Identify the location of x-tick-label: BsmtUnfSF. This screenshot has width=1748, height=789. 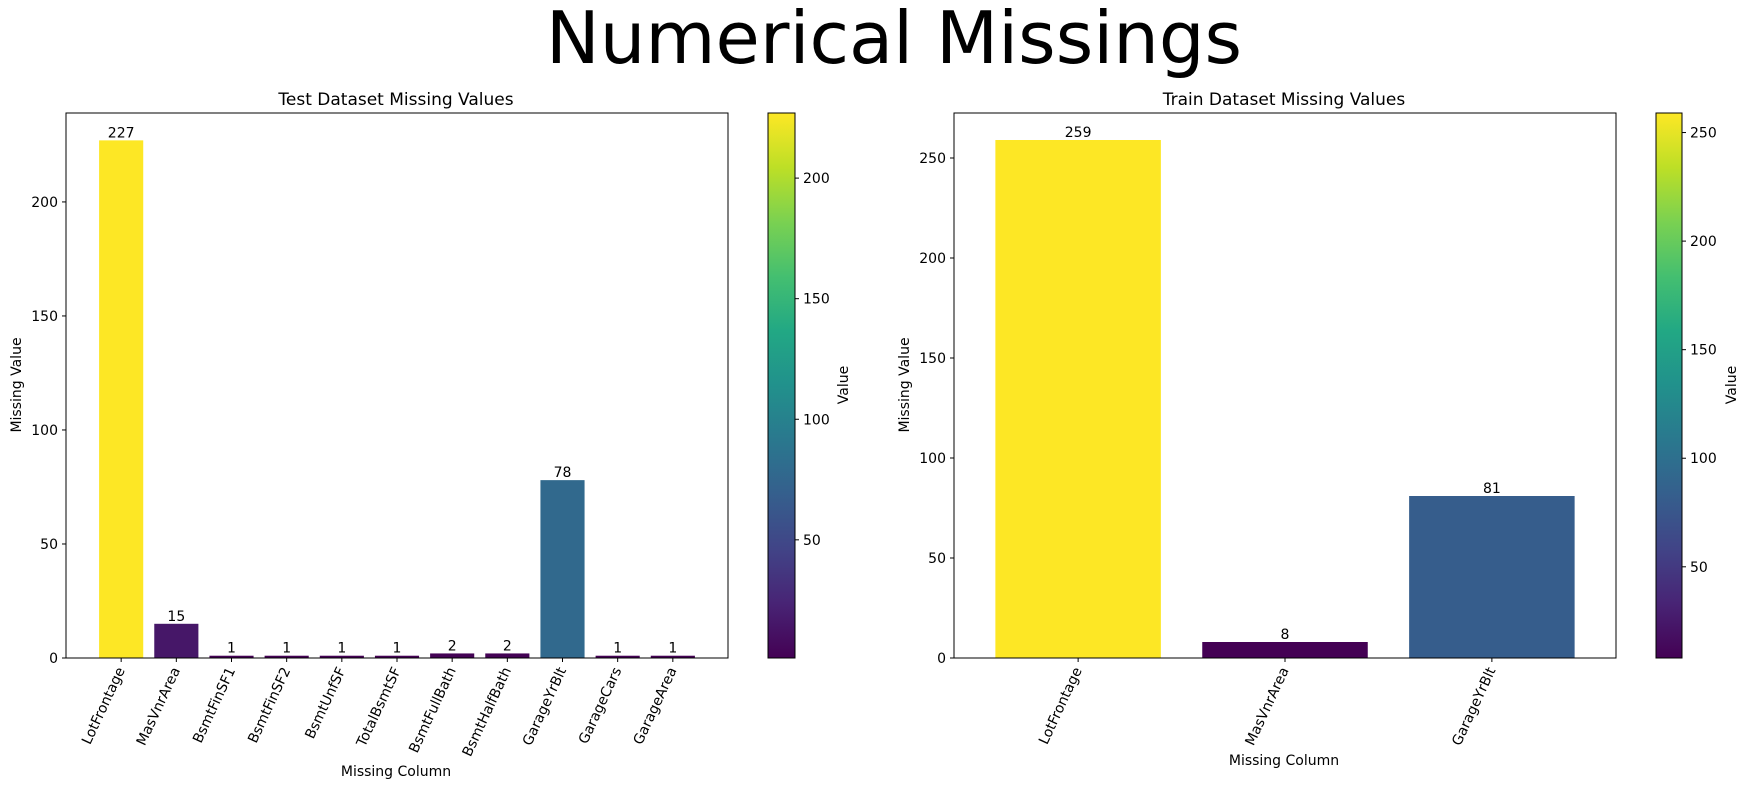
(325, 703).